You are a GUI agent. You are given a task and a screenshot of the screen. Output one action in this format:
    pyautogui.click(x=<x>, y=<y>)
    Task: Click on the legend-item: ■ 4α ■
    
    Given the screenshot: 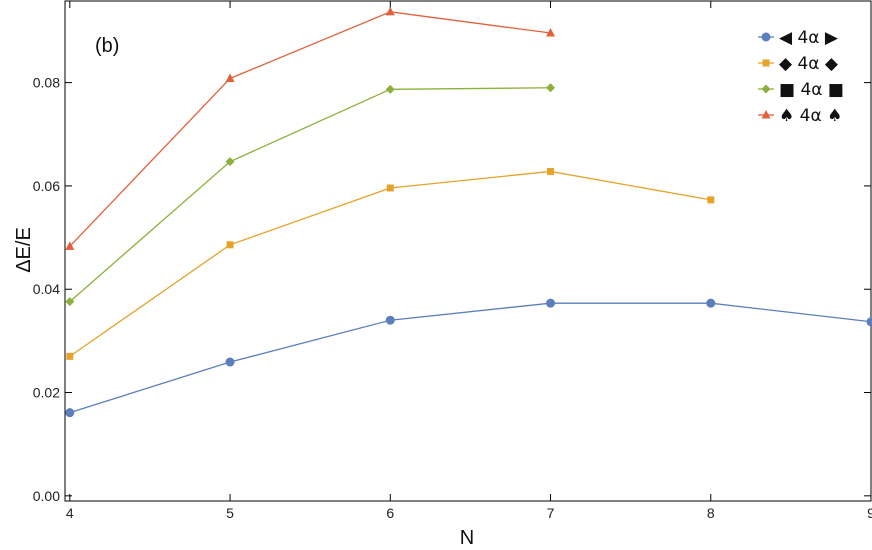 What is the action you would take?
    pyautogui.click(x=801, y=90)
    